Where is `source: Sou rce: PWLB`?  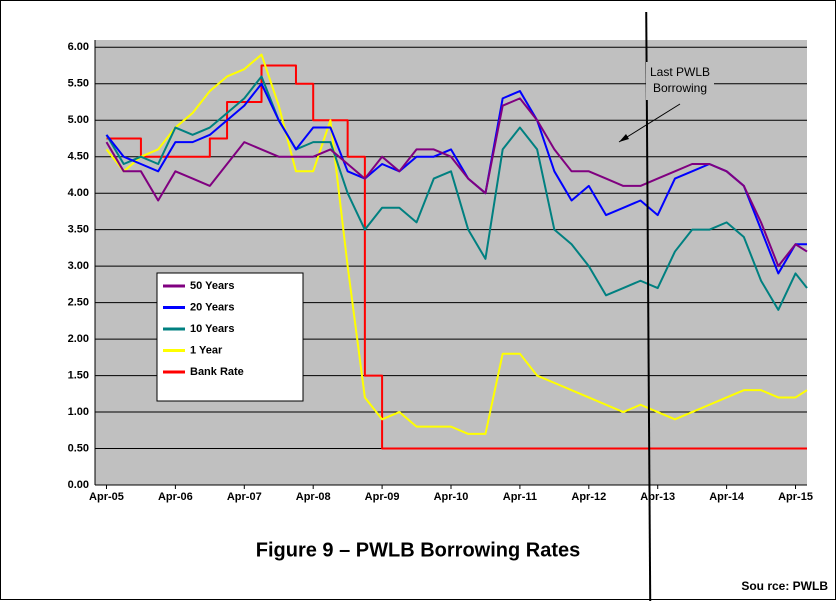
source: Sou rce: PWLB is located at coordinates (784, 586).